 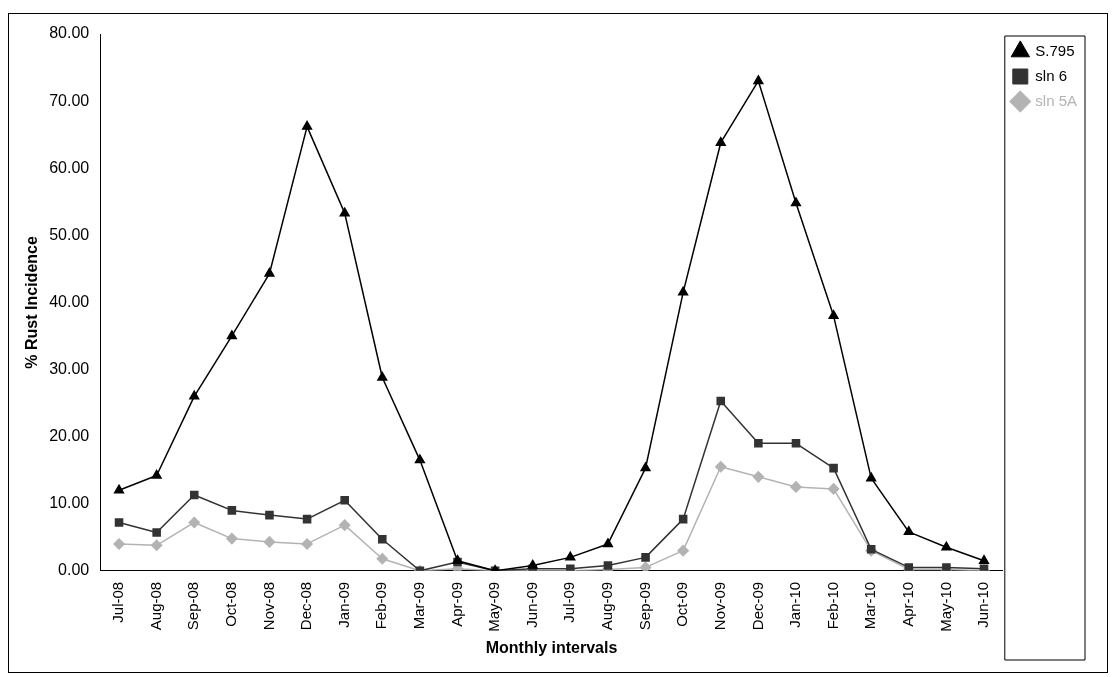 I want to click on y-tick-label: 30.00, so click(x=69, y=368).